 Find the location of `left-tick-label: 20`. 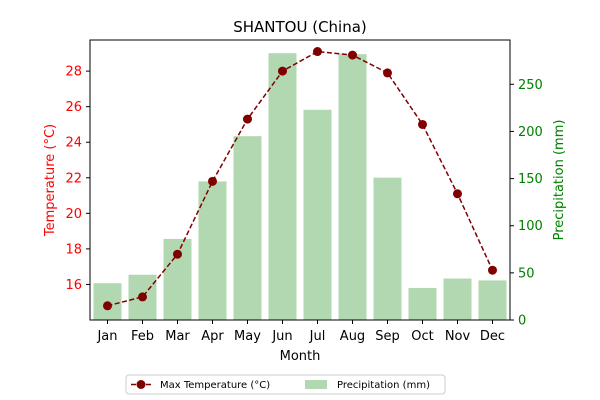

left-tick-label: 20 is located at coordinates (73, 214).